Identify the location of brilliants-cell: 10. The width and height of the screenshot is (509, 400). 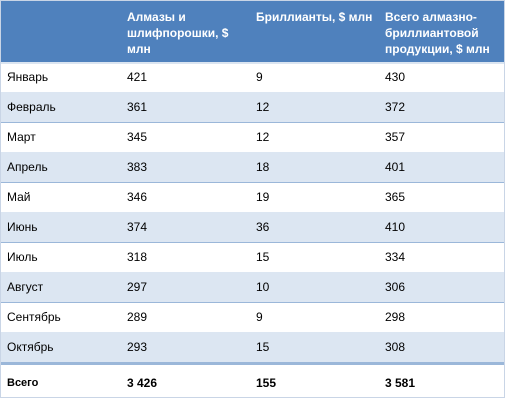
(263, 287).